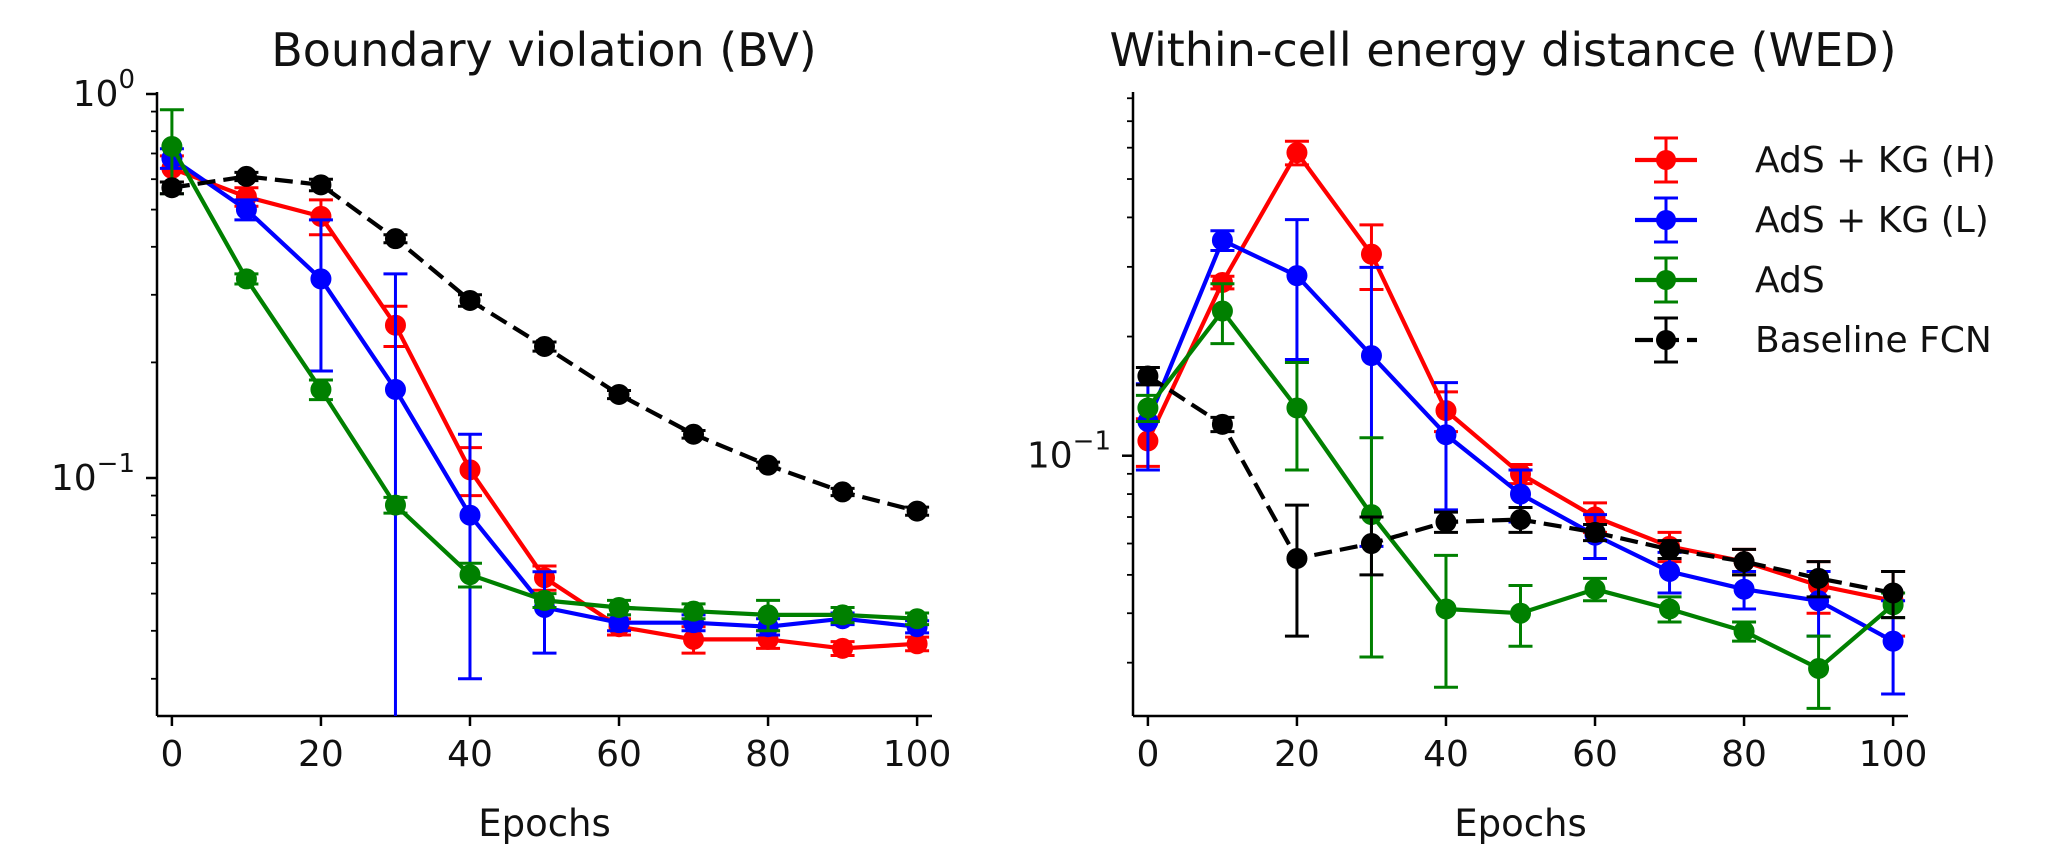 Image resolution: width=2072 pixels, height=867 pixels. Describe the element at coordinates (126, 80) in the screenshot. I see `y-tick-exponent: 0` at that location.